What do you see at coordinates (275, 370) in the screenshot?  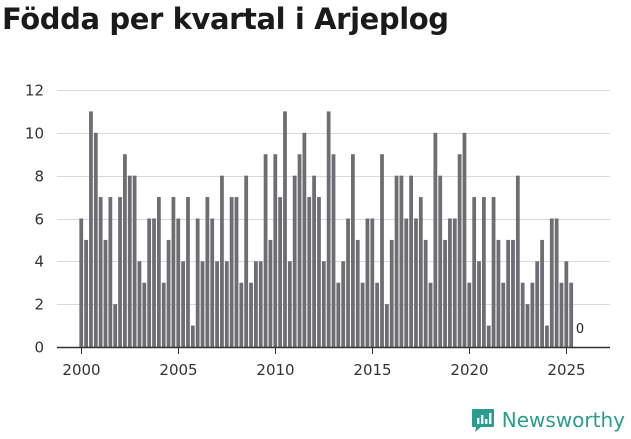 I see `x-tick-label: 2010` at bounding box center [275, 370].